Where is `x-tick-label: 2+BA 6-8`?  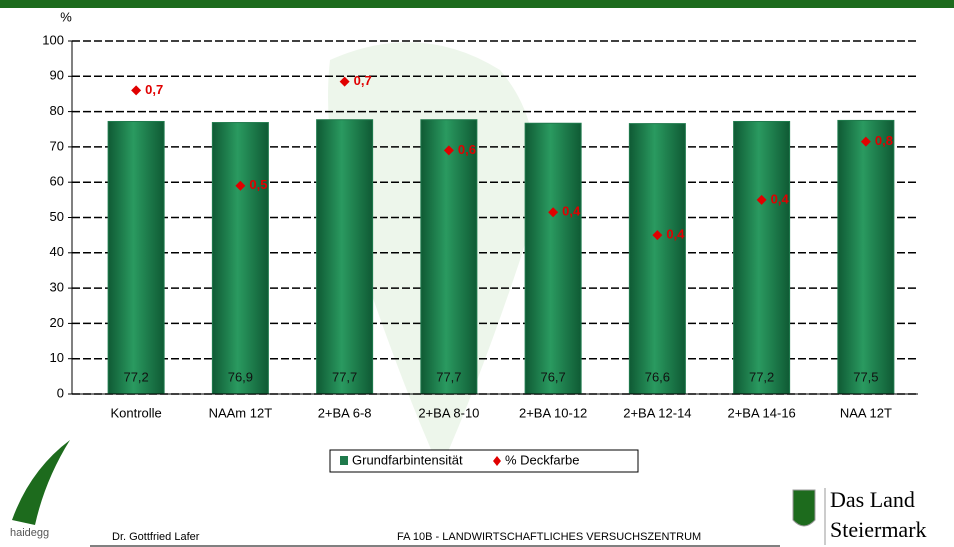 x-tick-label: 2+BA 6-8 is located at coordinates (345, 412).